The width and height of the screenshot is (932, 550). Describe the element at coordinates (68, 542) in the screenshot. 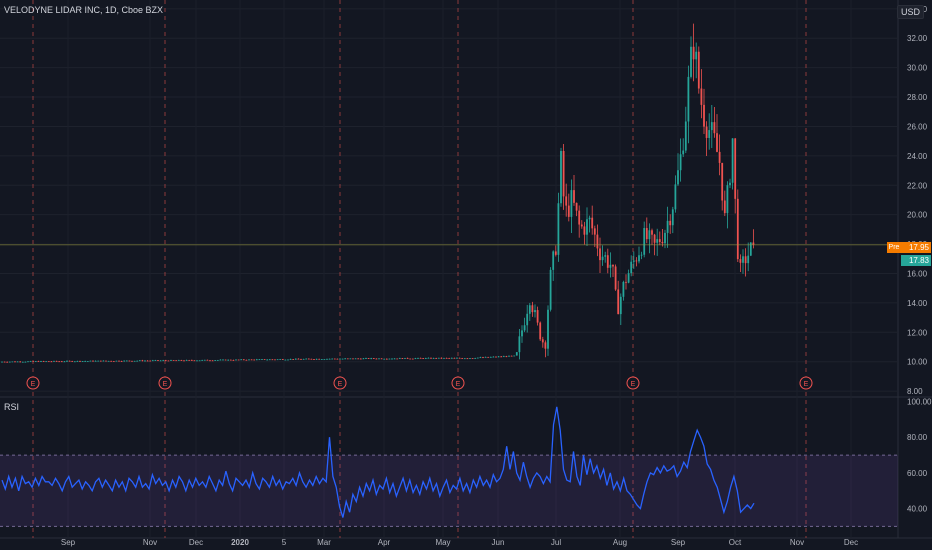

I see `time-tick-label: Sep` at that location.